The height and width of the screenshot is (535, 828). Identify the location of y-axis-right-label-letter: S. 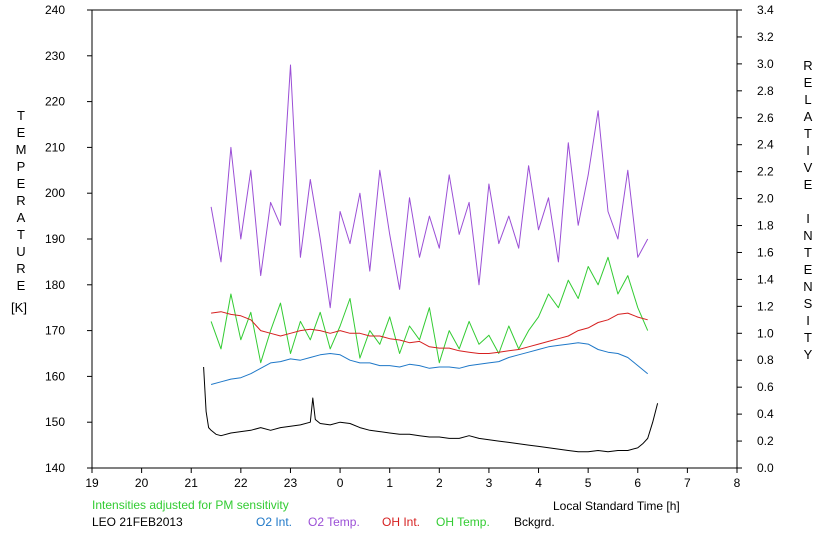
(808, 303).